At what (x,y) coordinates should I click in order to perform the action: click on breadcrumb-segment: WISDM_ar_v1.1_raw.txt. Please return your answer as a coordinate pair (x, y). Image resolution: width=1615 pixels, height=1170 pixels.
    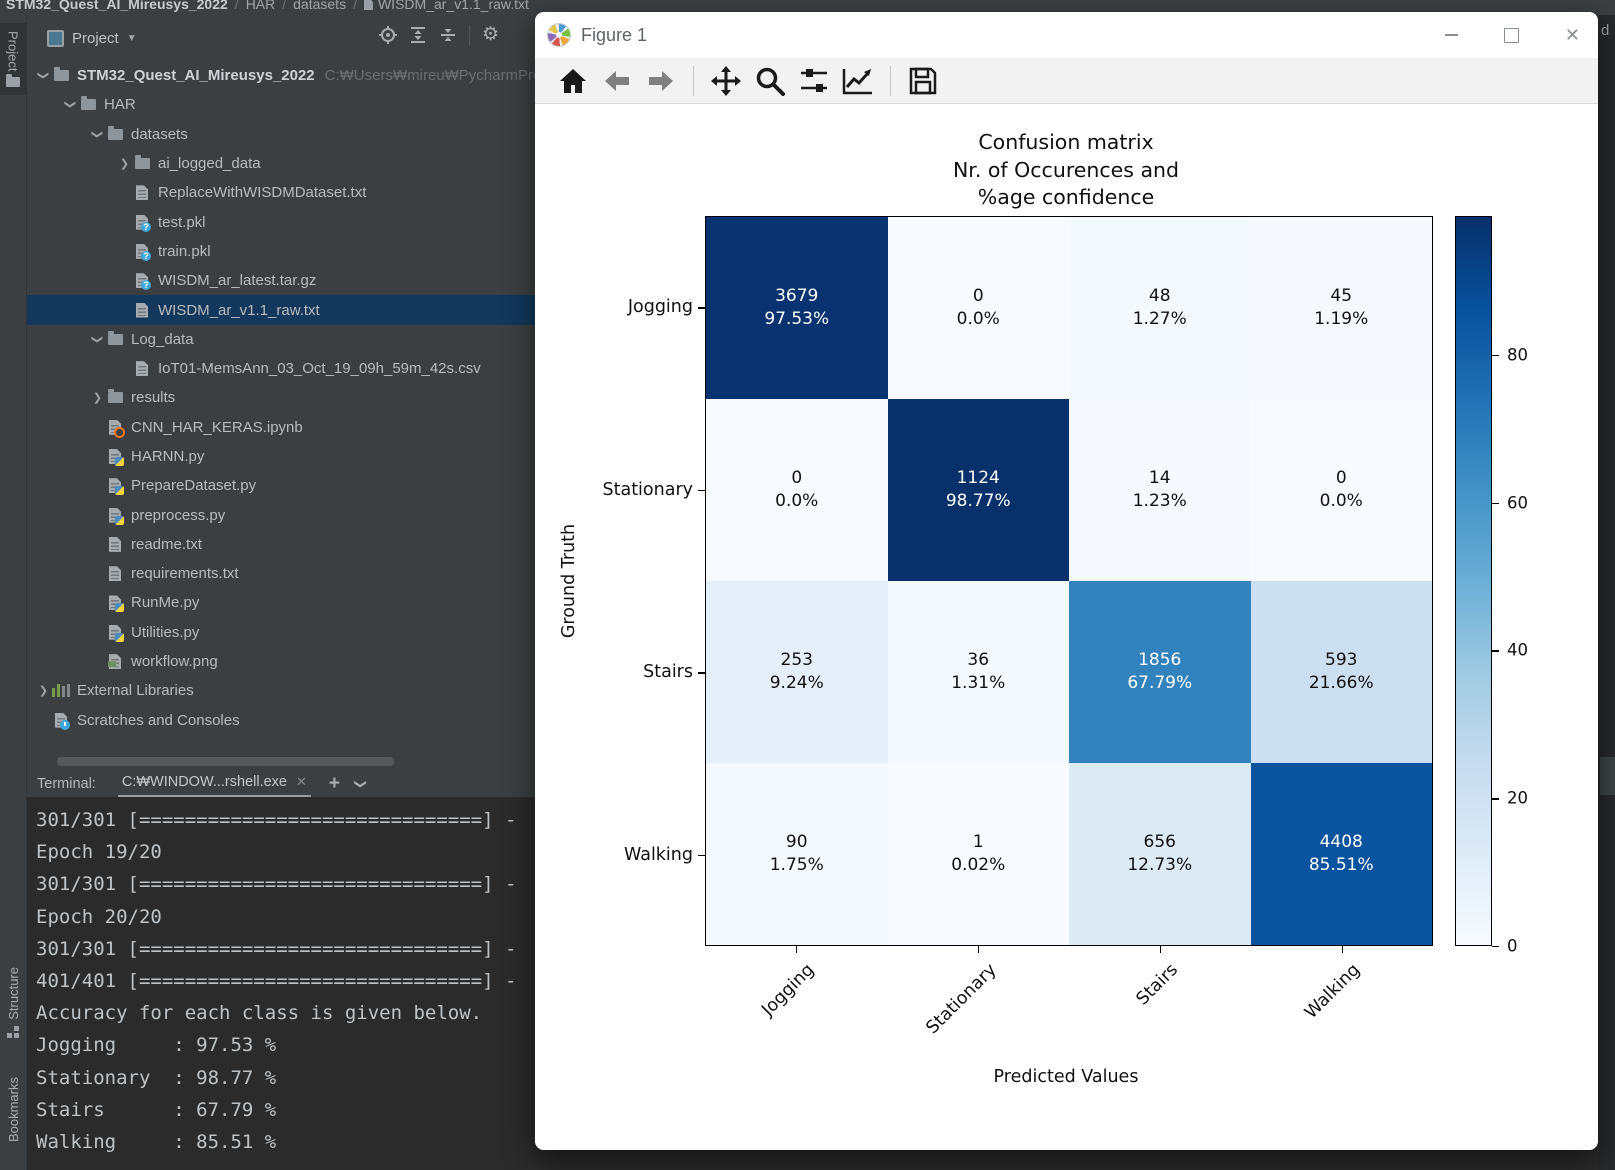
    Looking at the image, I should click on (453, 6).